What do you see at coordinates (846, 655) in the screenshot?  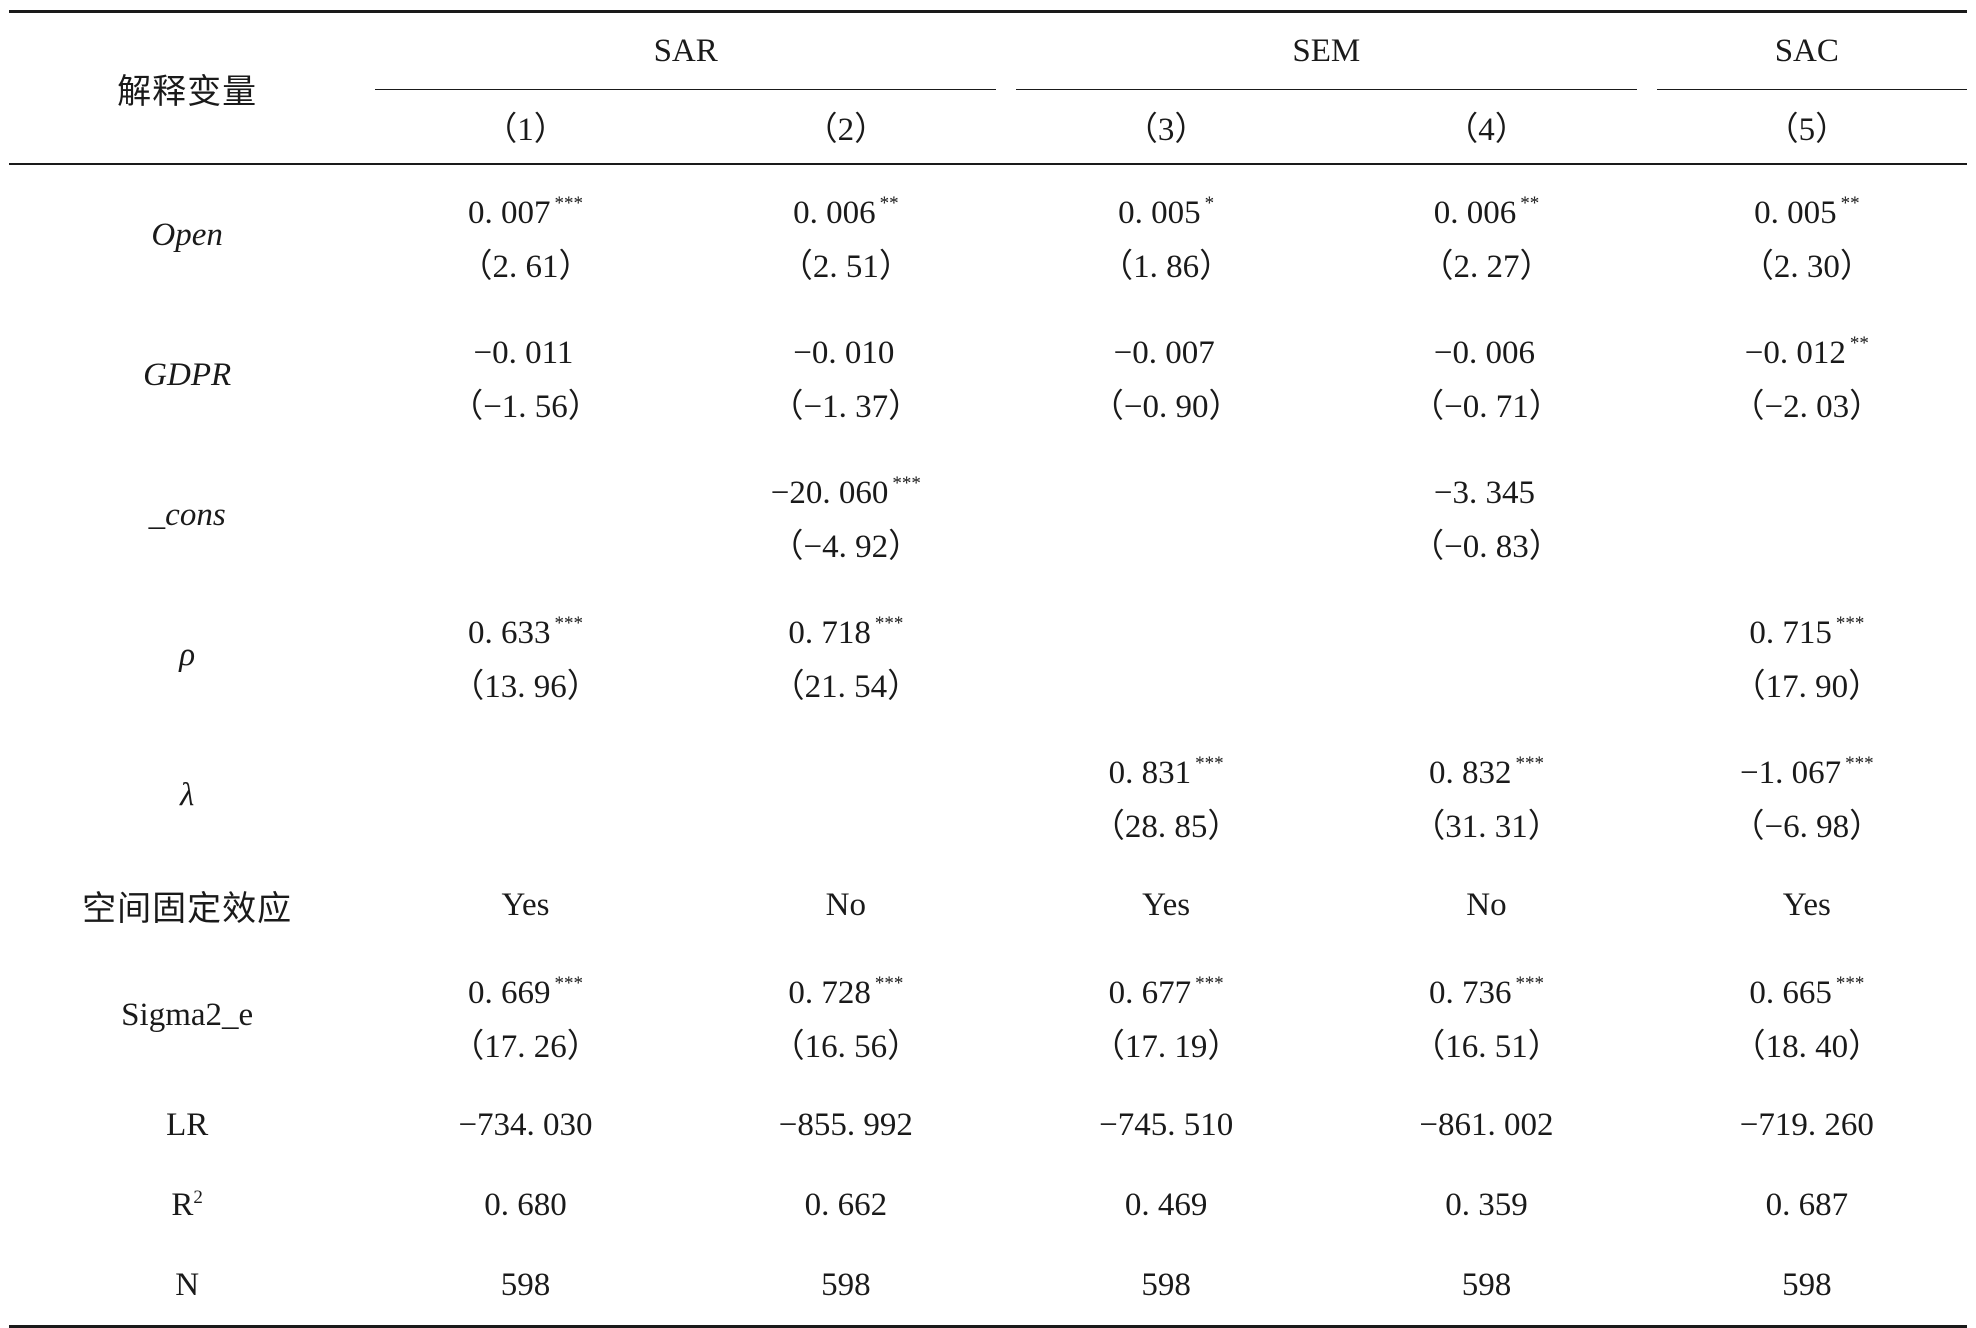 I see `table-cell: 0. 718 *** （21. 54）` at bounding box center [846, 655].